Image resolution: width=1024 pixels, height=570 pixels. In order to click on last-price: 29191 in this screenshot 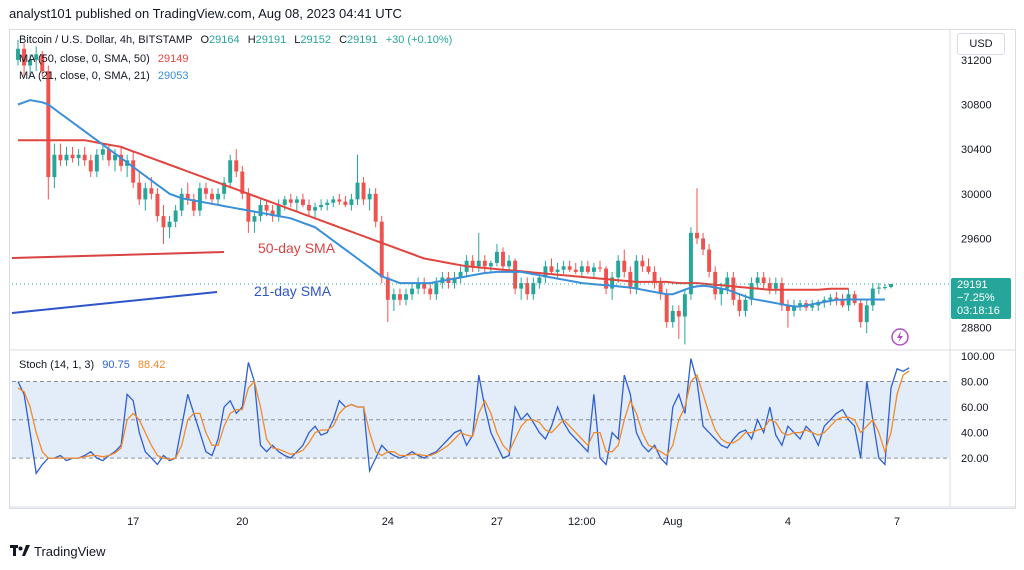, I will do `click(972, 285)`.